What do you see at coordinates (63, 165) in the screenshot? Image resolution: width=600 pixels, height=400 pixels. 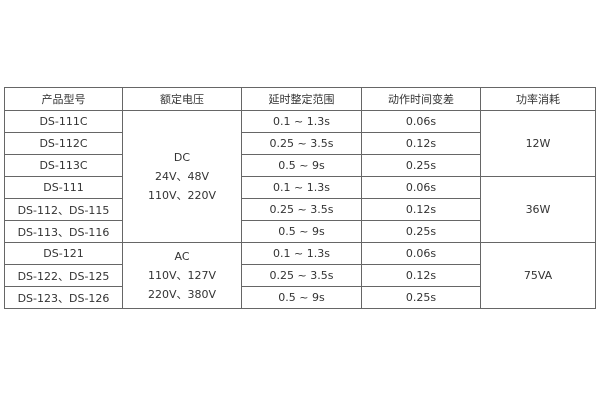 I see `model-cell: DS-113C` at bounding box center [63, 165].